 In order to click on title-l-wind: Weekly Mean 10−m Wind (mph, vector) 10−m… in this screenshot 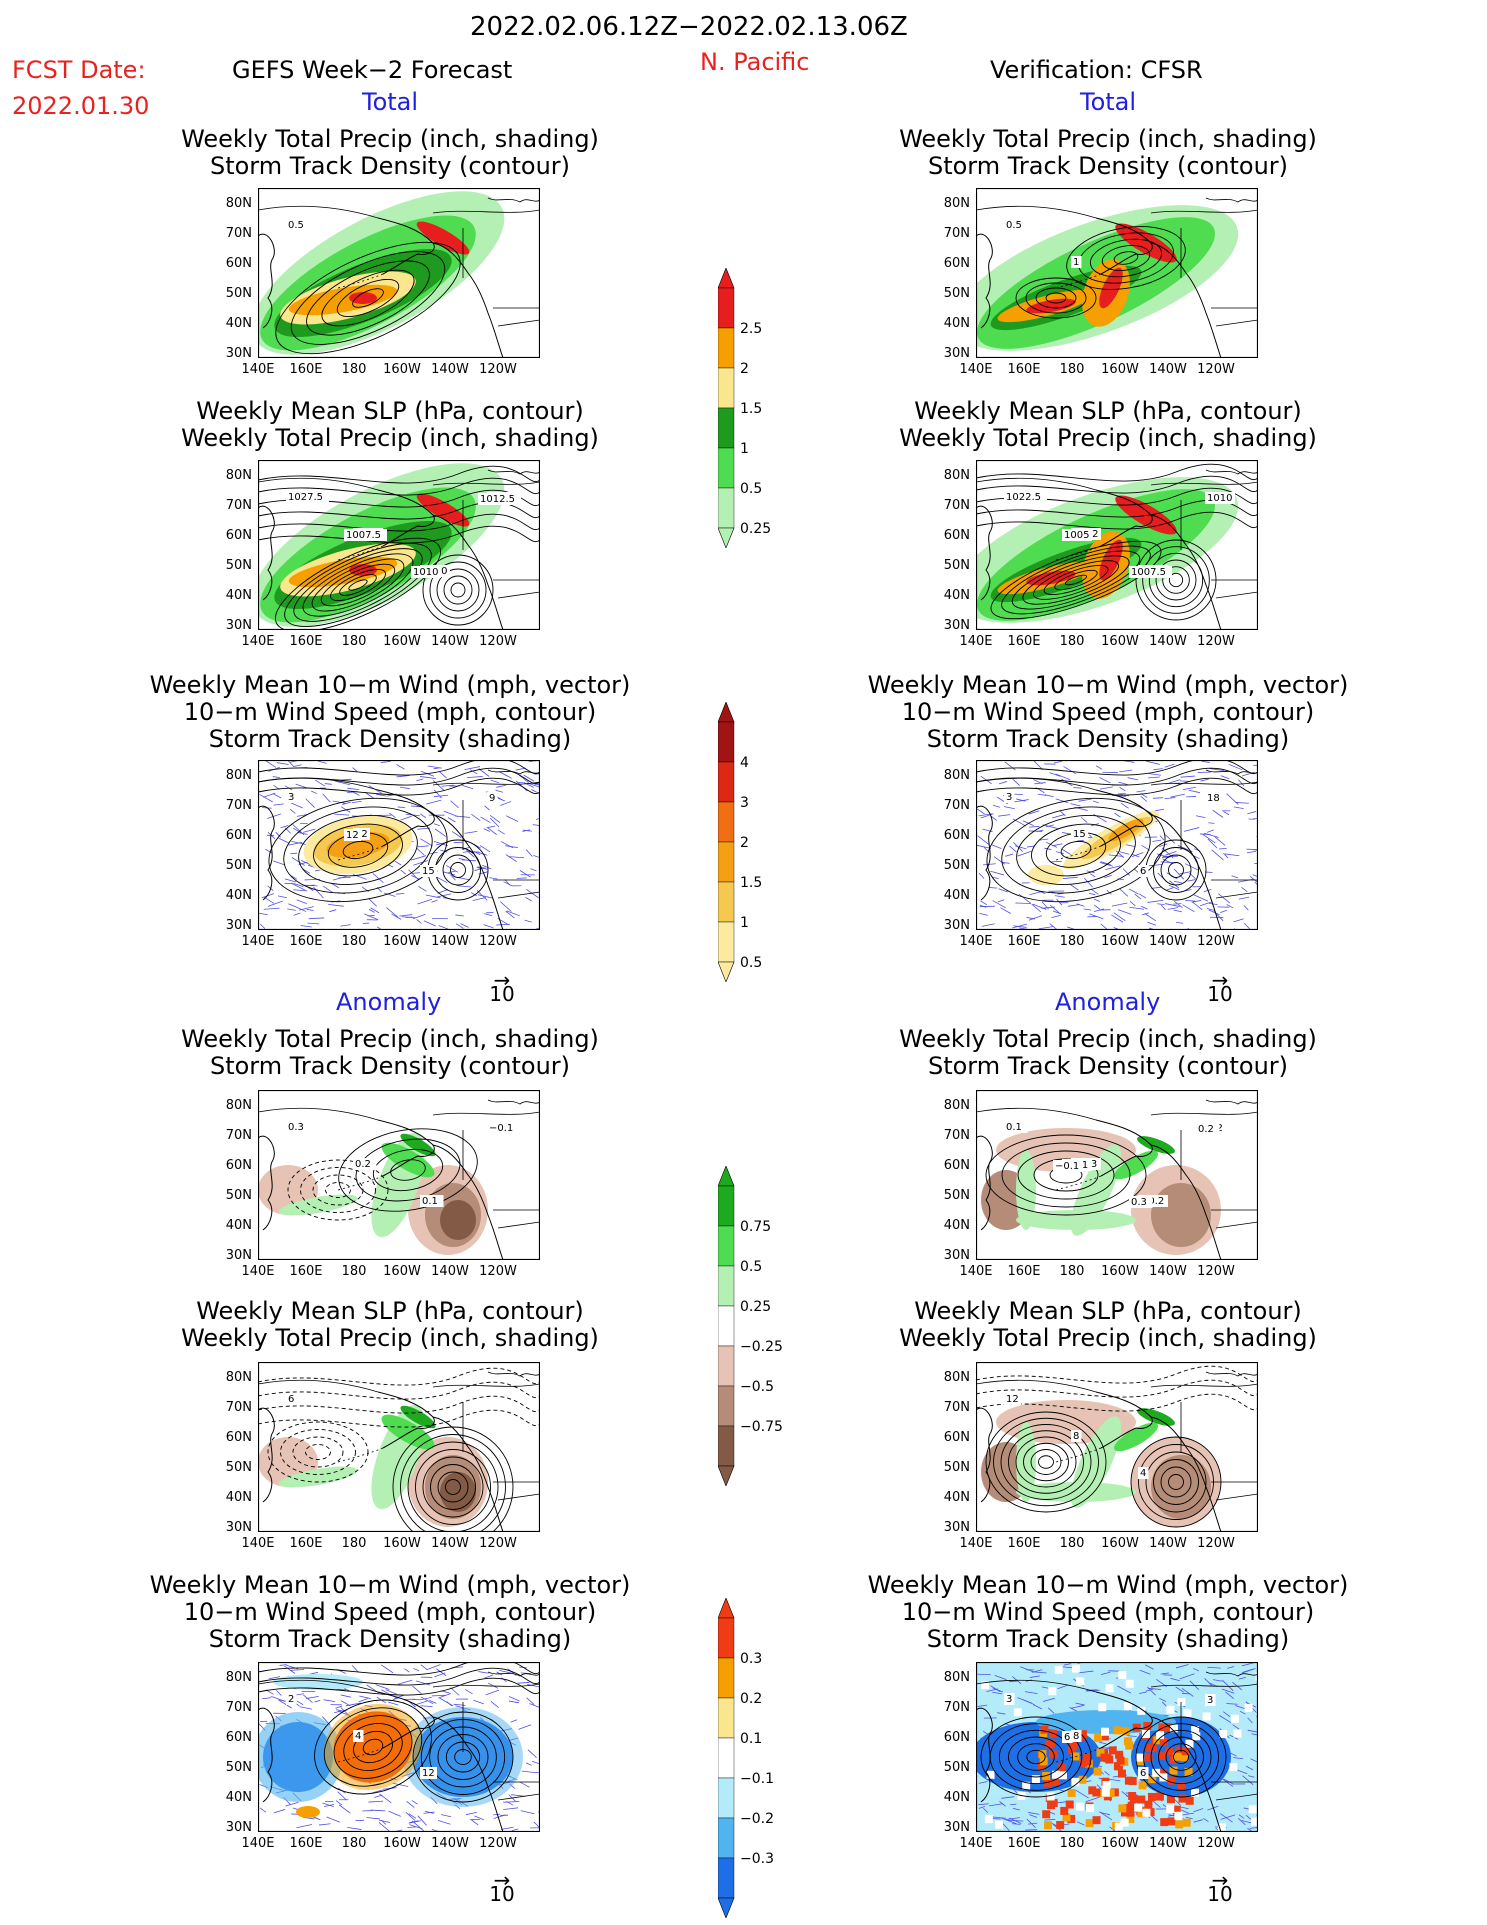, I will do `click(390, 712)`.